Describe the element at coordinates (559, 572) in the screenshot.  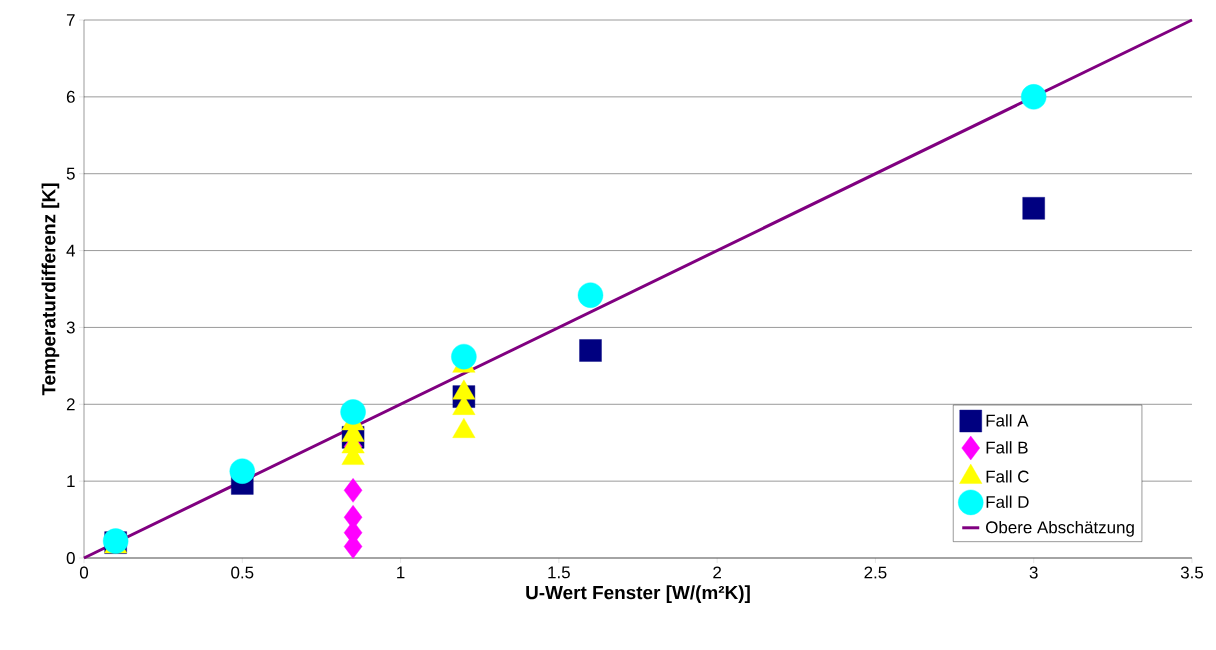
I see `x-tick-label: 1.5` at that location.